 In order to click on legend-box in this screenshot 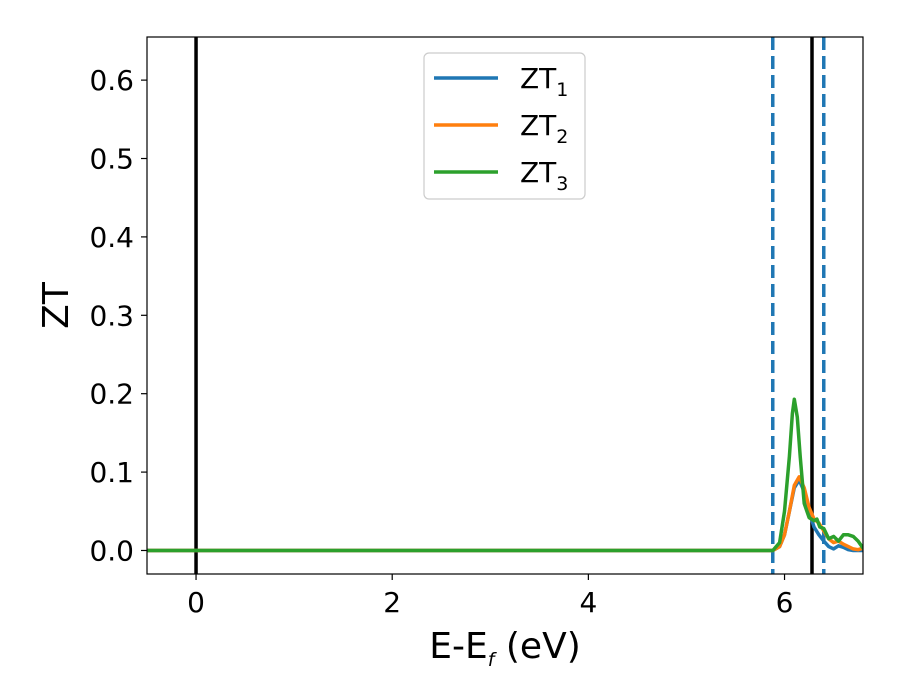, I will do `click(504, 126)`.